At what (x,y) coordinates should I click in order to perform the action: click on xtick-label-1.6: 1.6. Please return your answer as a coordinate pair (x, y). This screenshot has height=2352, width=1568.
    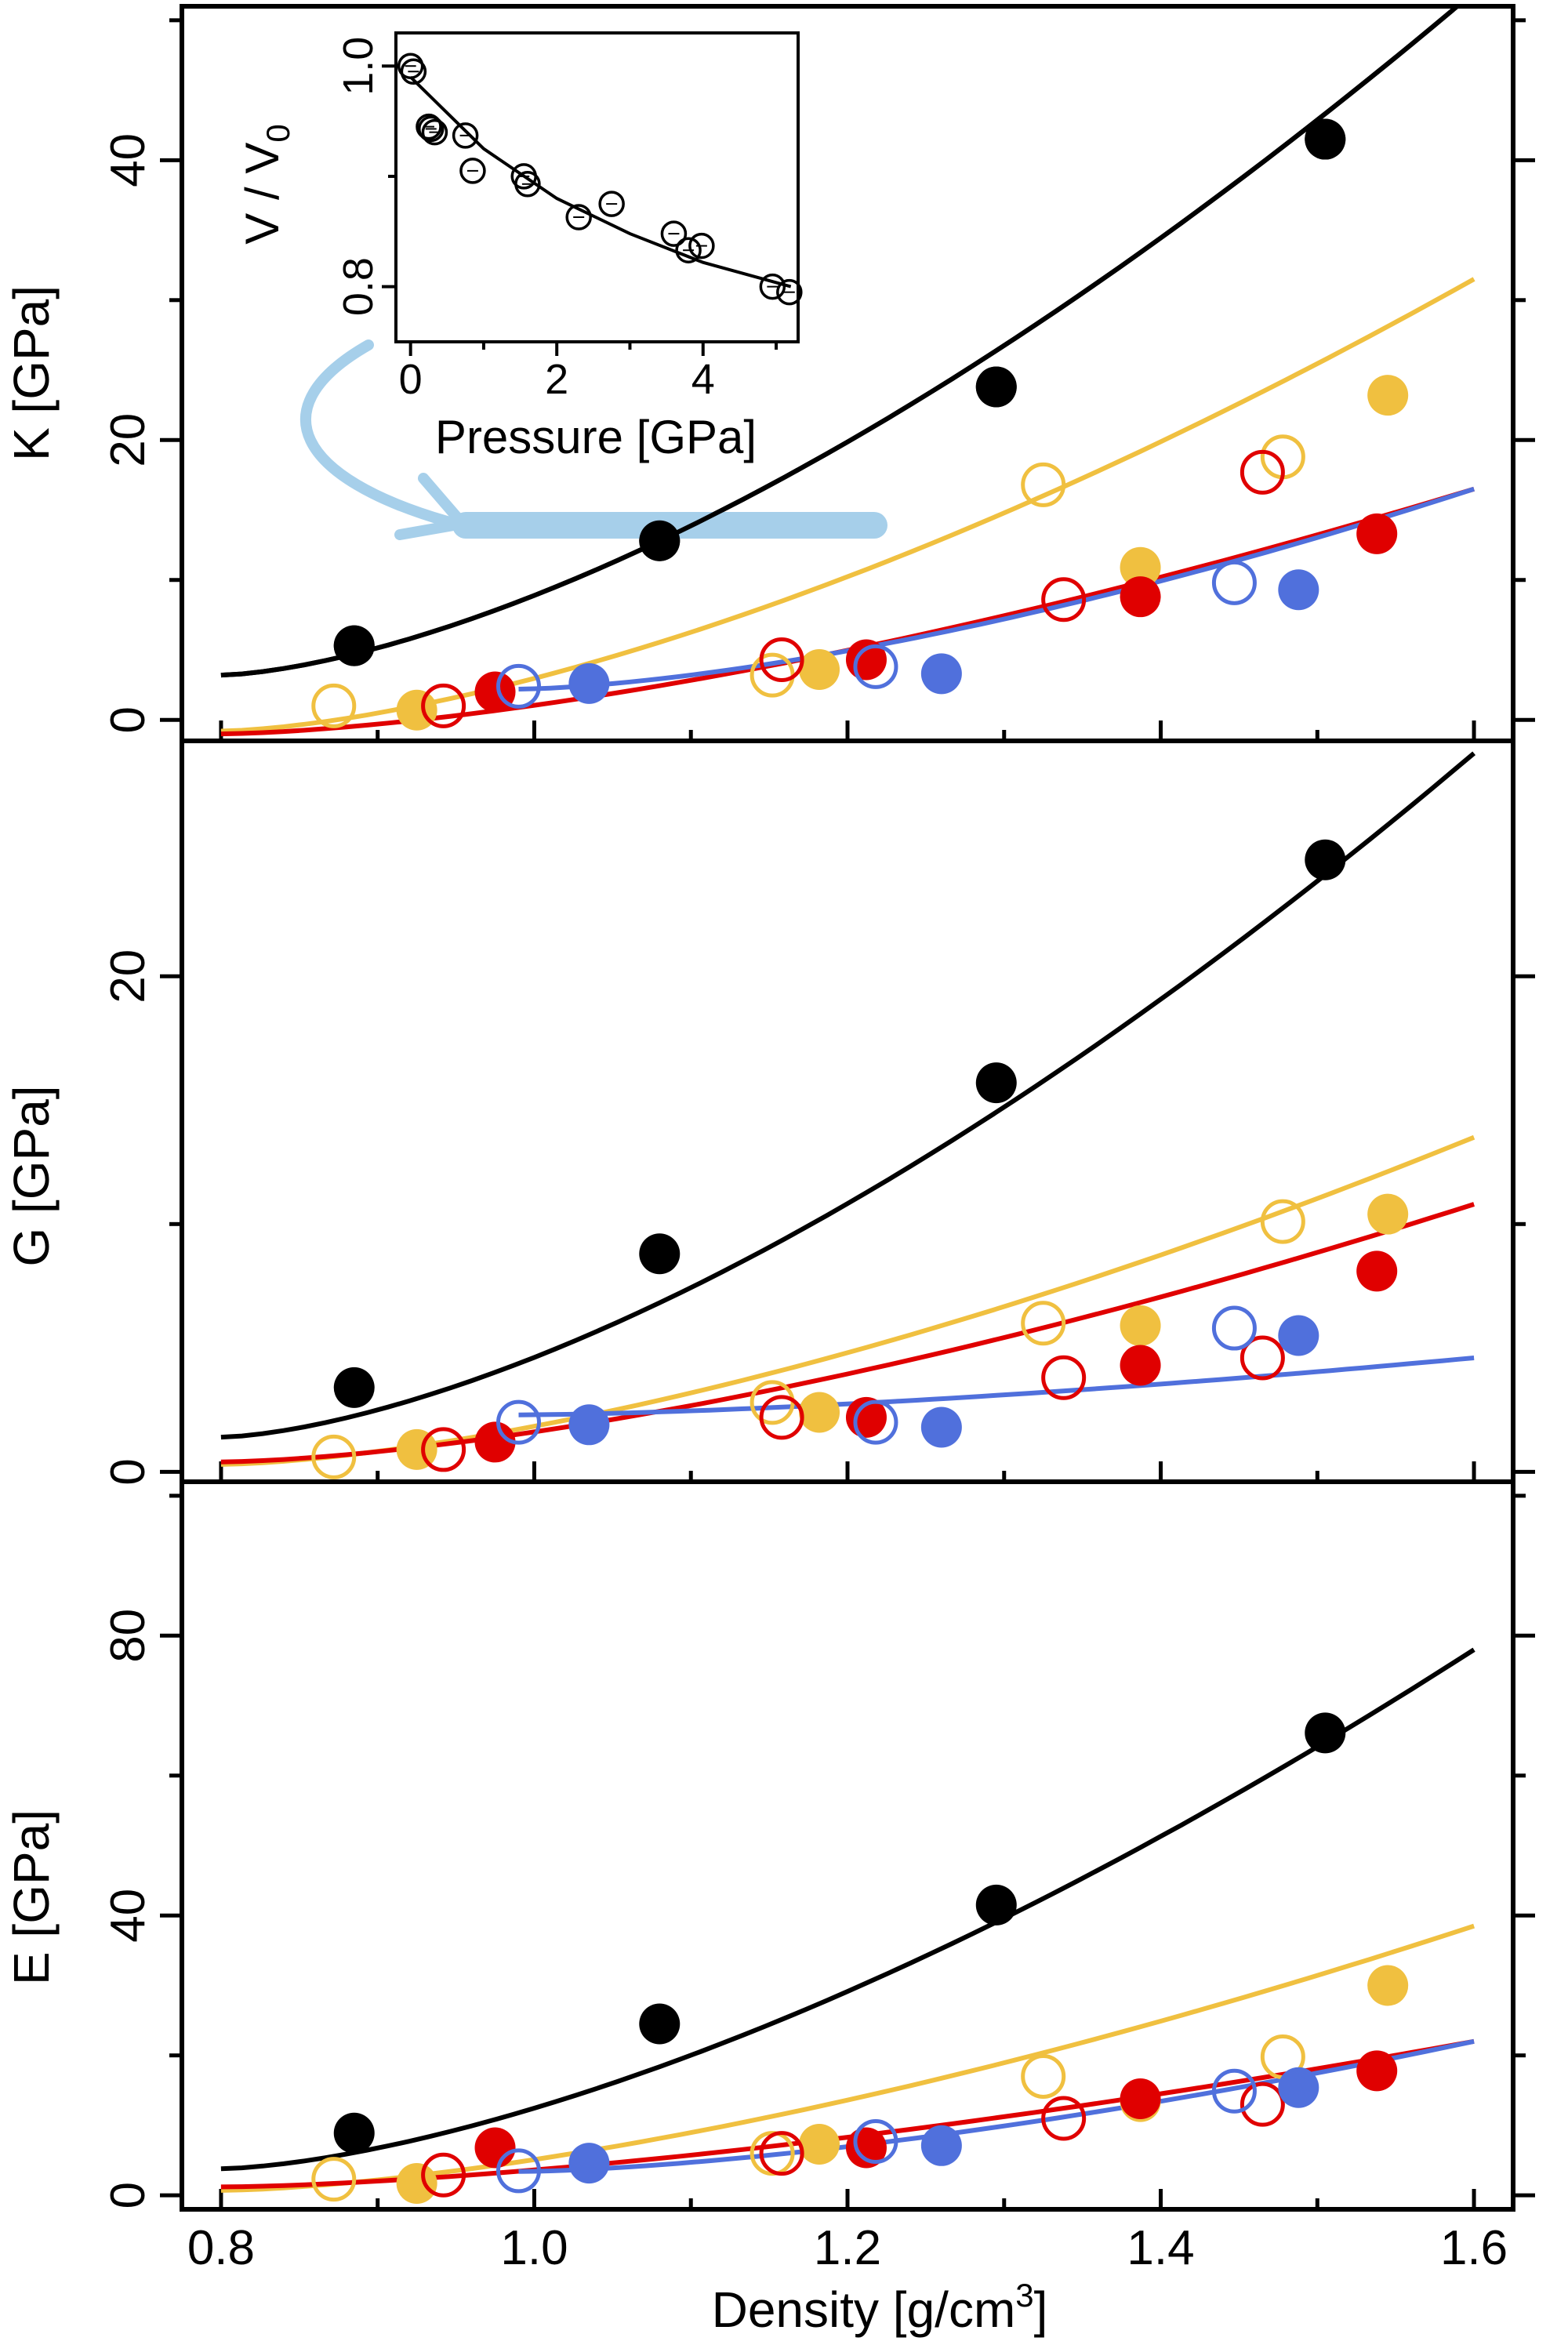
    Looking at the image, I should click on (1474, 2248).